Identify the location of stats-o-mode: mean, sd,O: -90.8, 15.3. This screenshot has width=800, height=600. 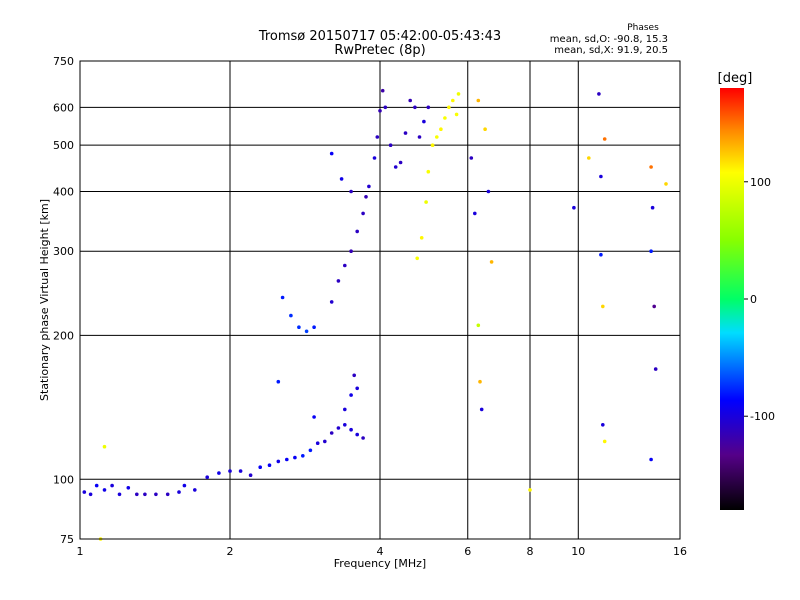
(609, 39).